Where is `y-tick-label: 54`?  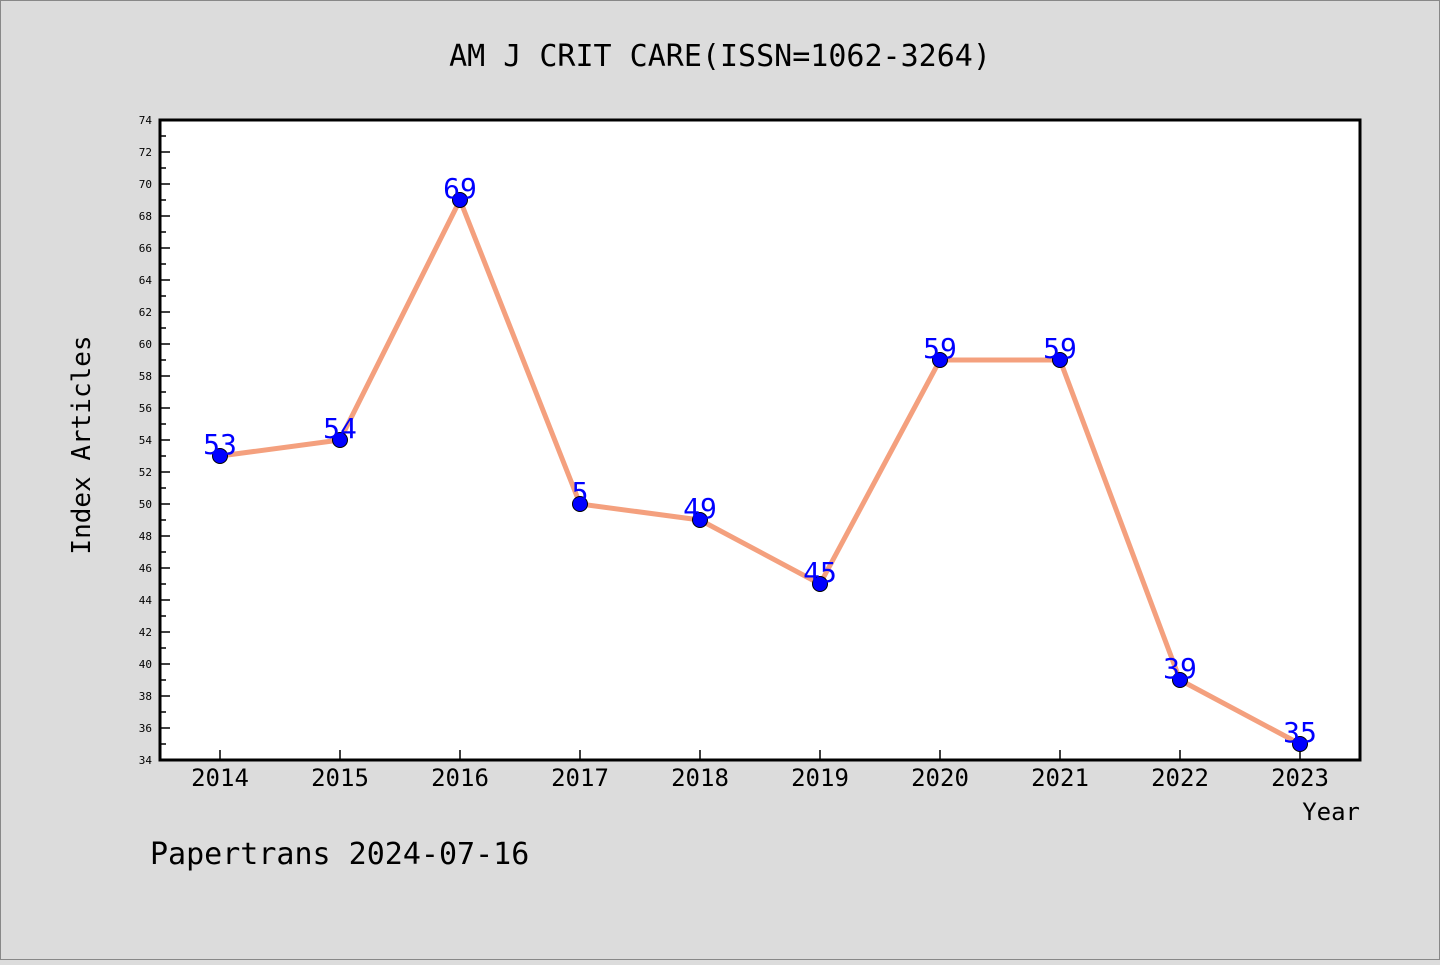
y-tick-label: 54 is located at coordinates (146, 440).